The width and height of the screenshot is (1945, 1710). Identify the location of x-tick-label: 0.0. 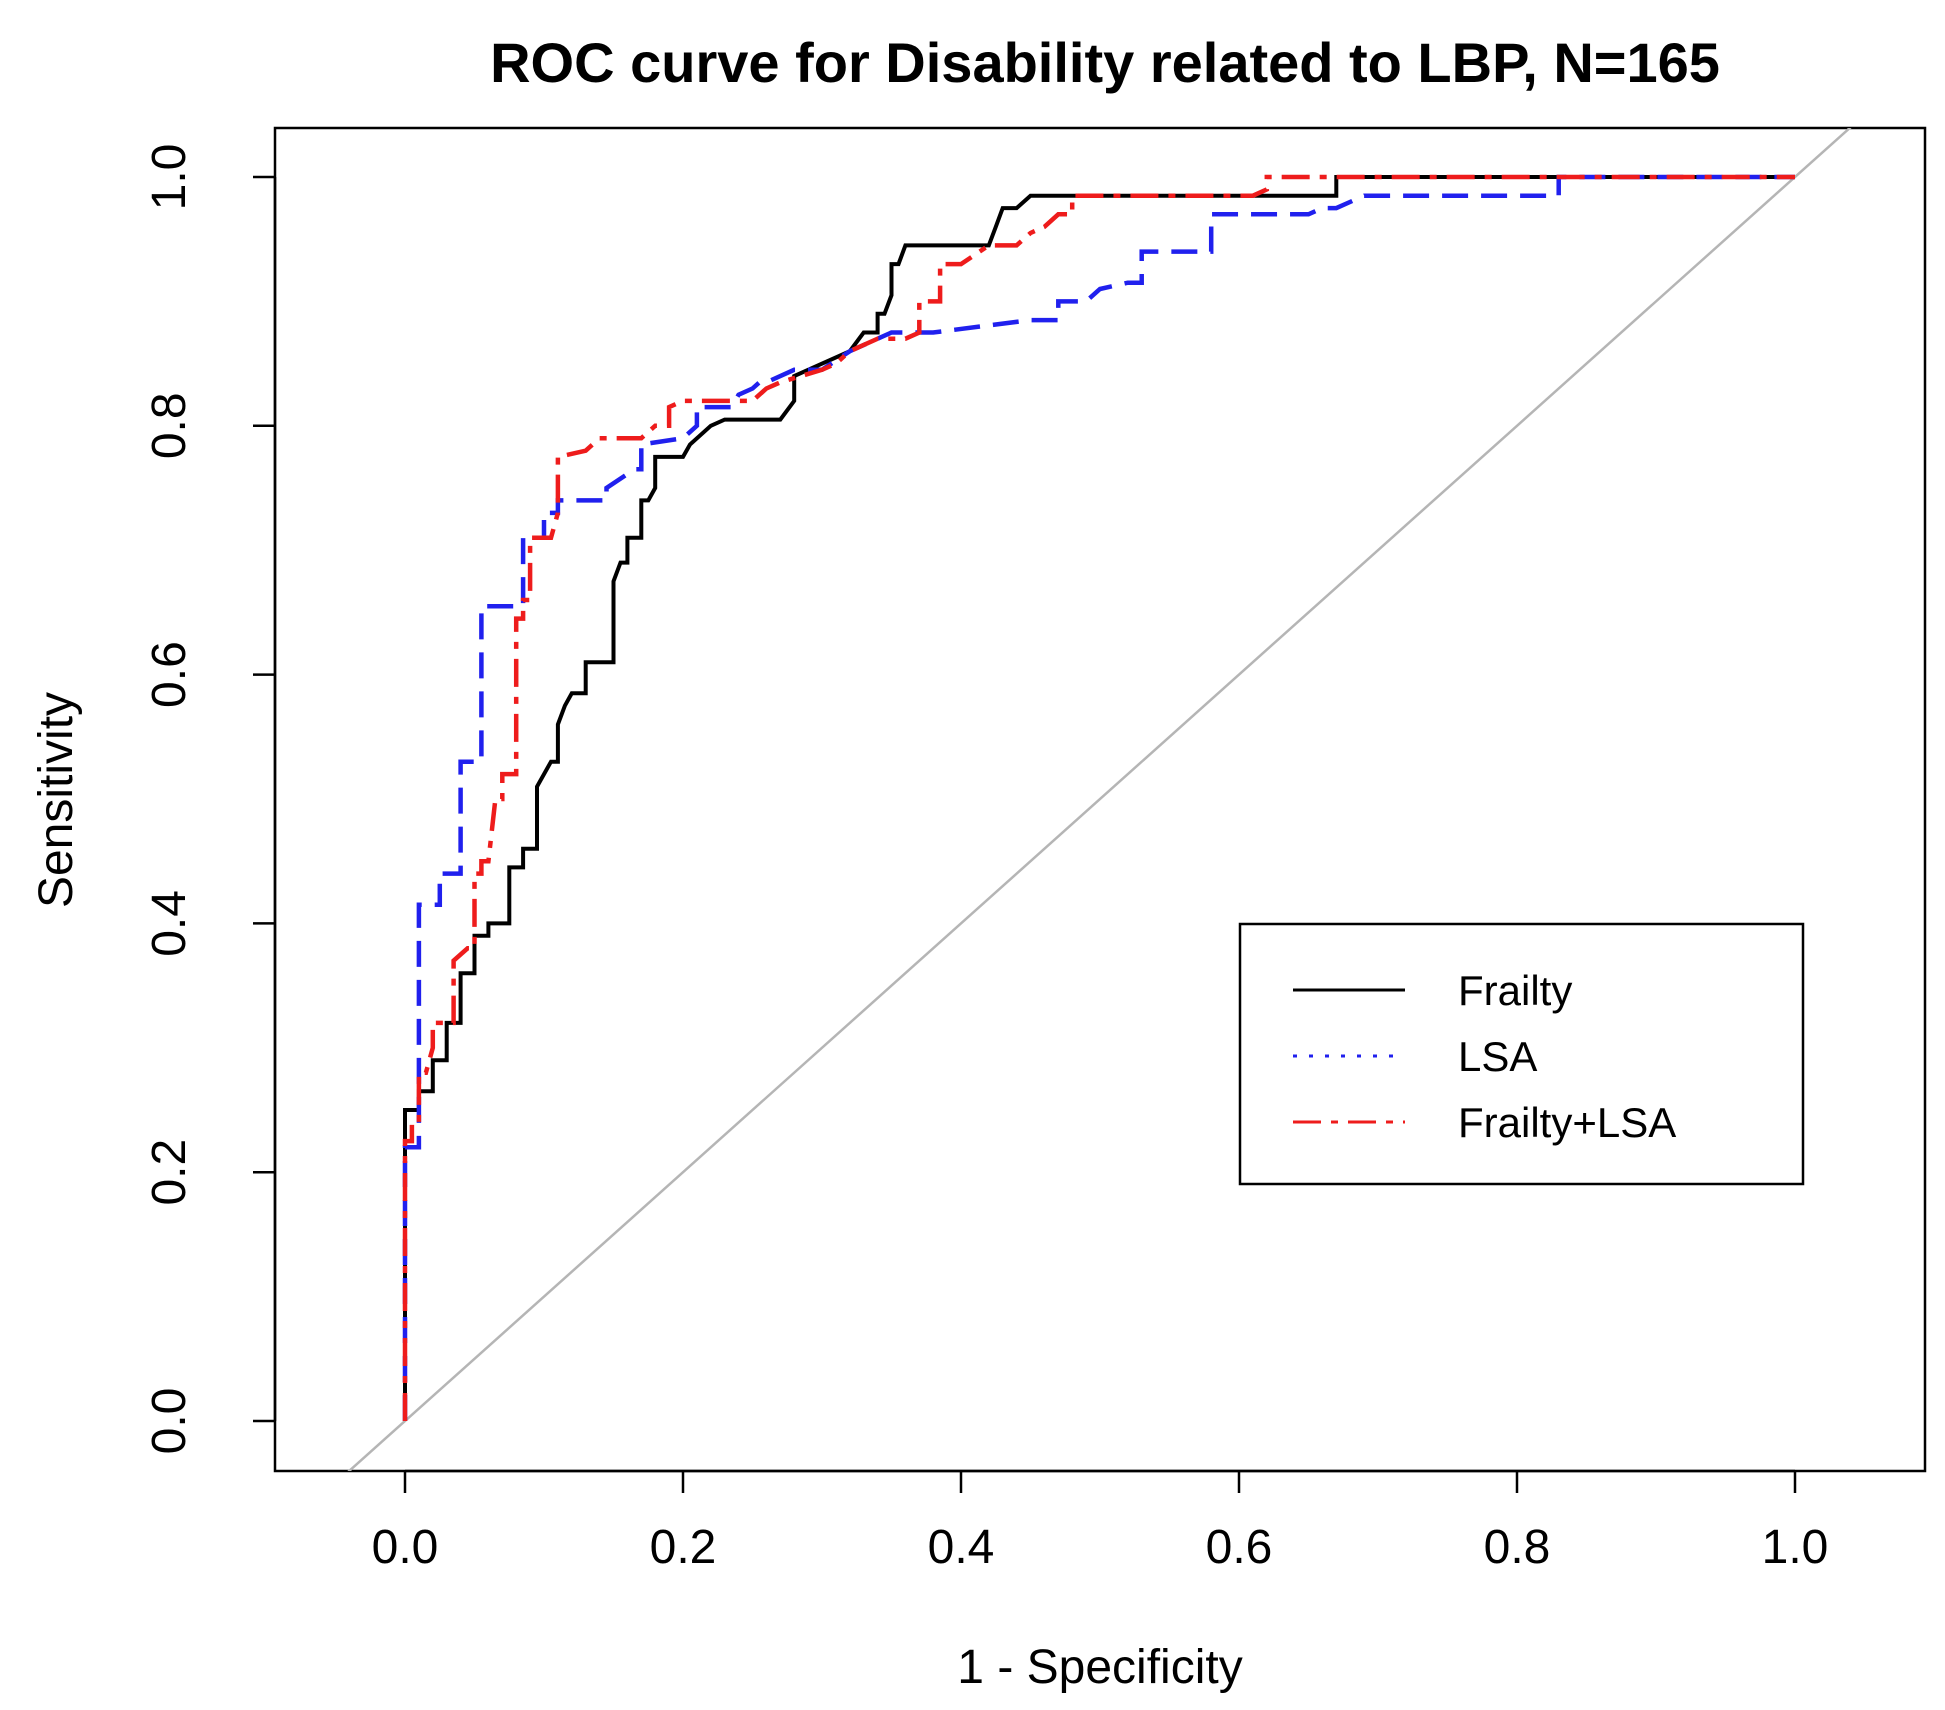
(405, 1547).